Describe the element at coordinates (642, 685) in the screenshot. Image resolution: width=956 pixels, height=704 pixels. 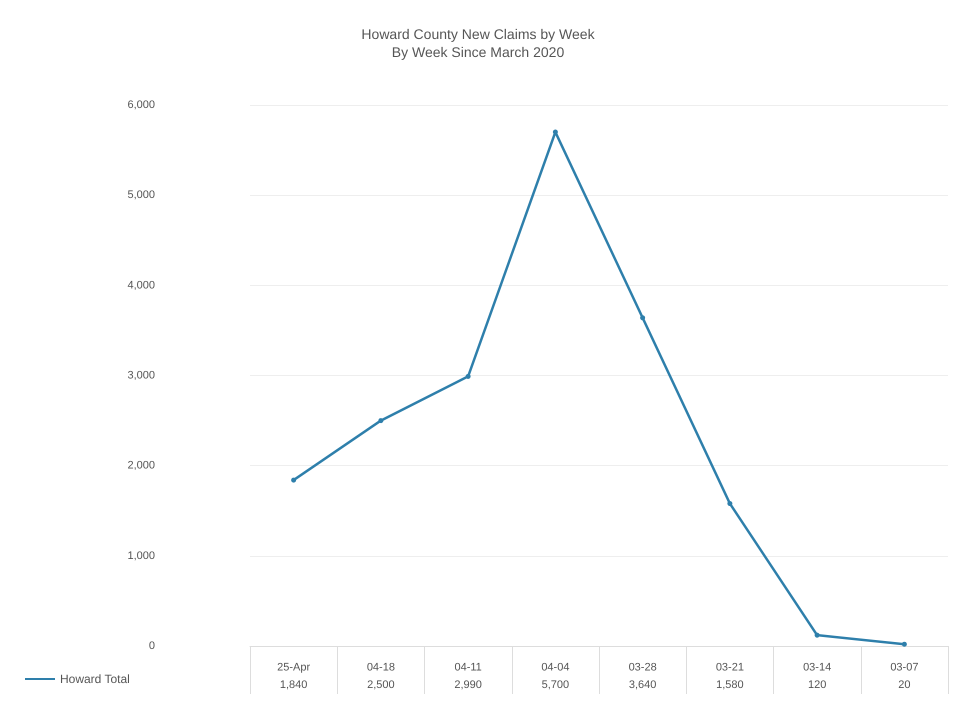
I see `data-label: 3,640` at that location.